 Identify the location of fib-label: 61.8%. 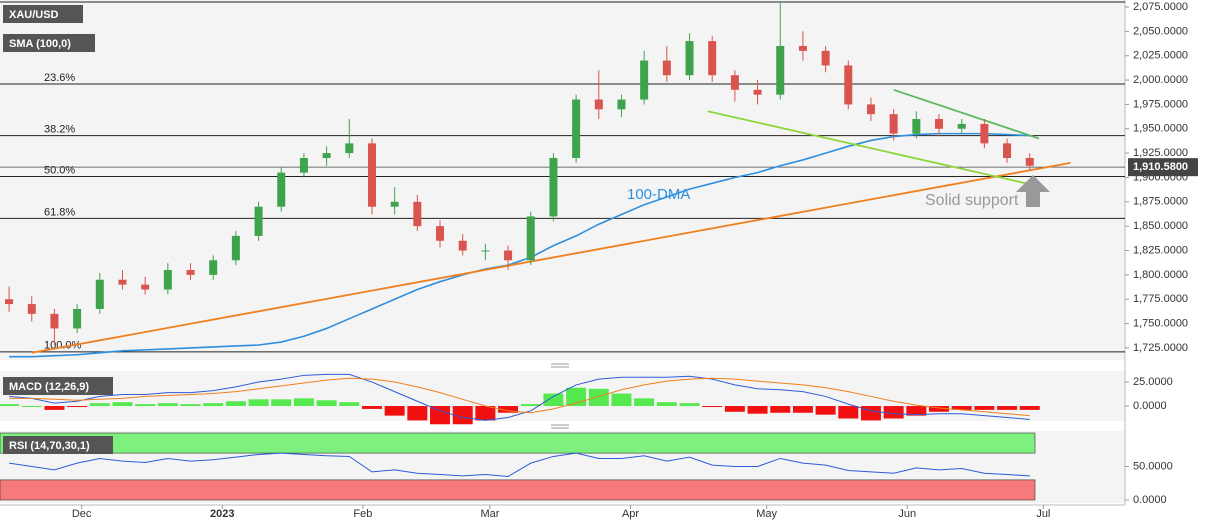
(59, 212).